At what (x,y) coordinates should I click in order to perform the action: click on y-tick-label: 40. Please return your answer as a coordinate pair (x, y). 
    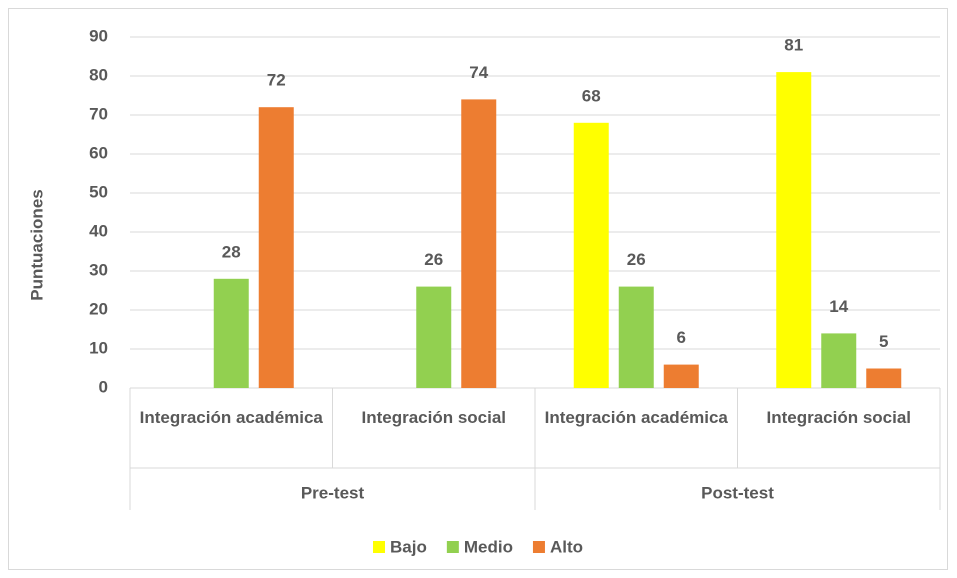
    Looking at the image, I should click on (98, 230).